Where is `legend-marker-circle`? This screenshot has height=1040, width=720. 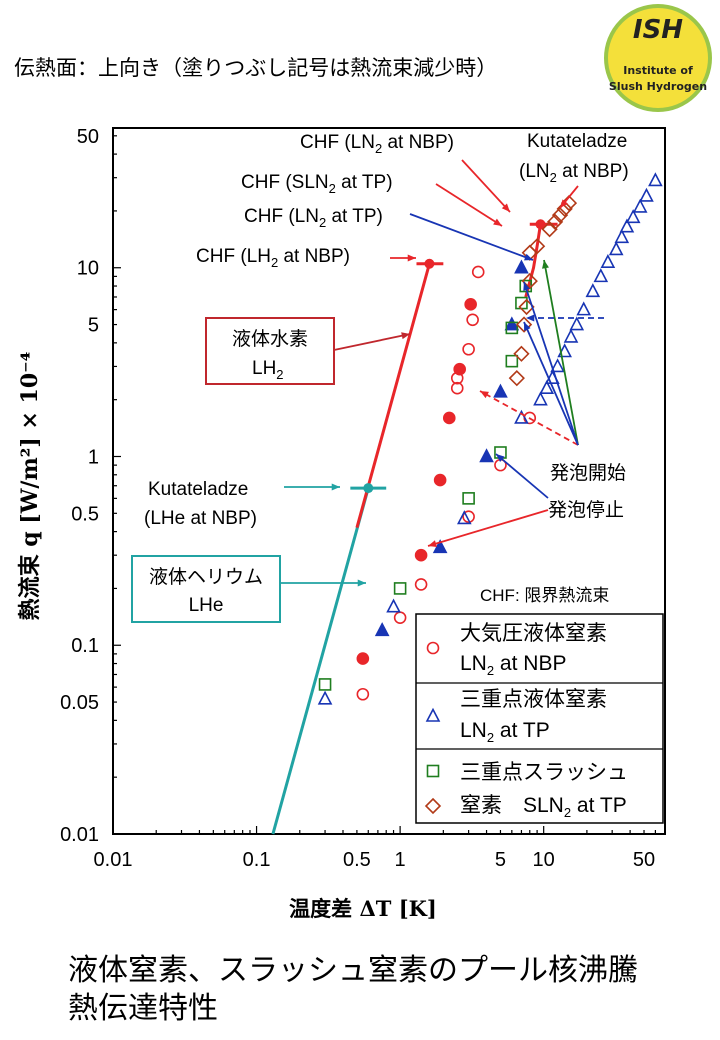 legend-marker-circle is located at coordinates (433, 648).